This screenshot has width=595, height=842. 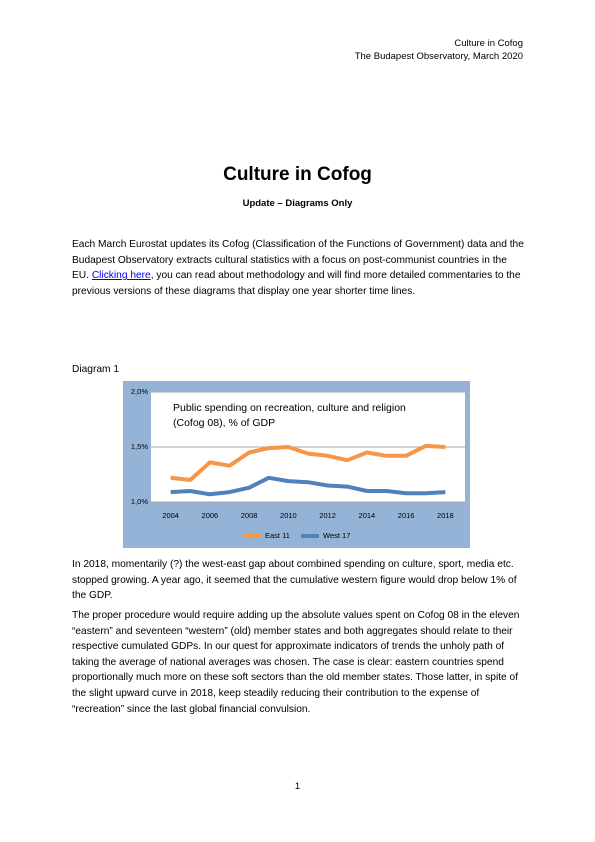 I want to click on diagram-label: Diagram 1, so click(x=95, y=369).